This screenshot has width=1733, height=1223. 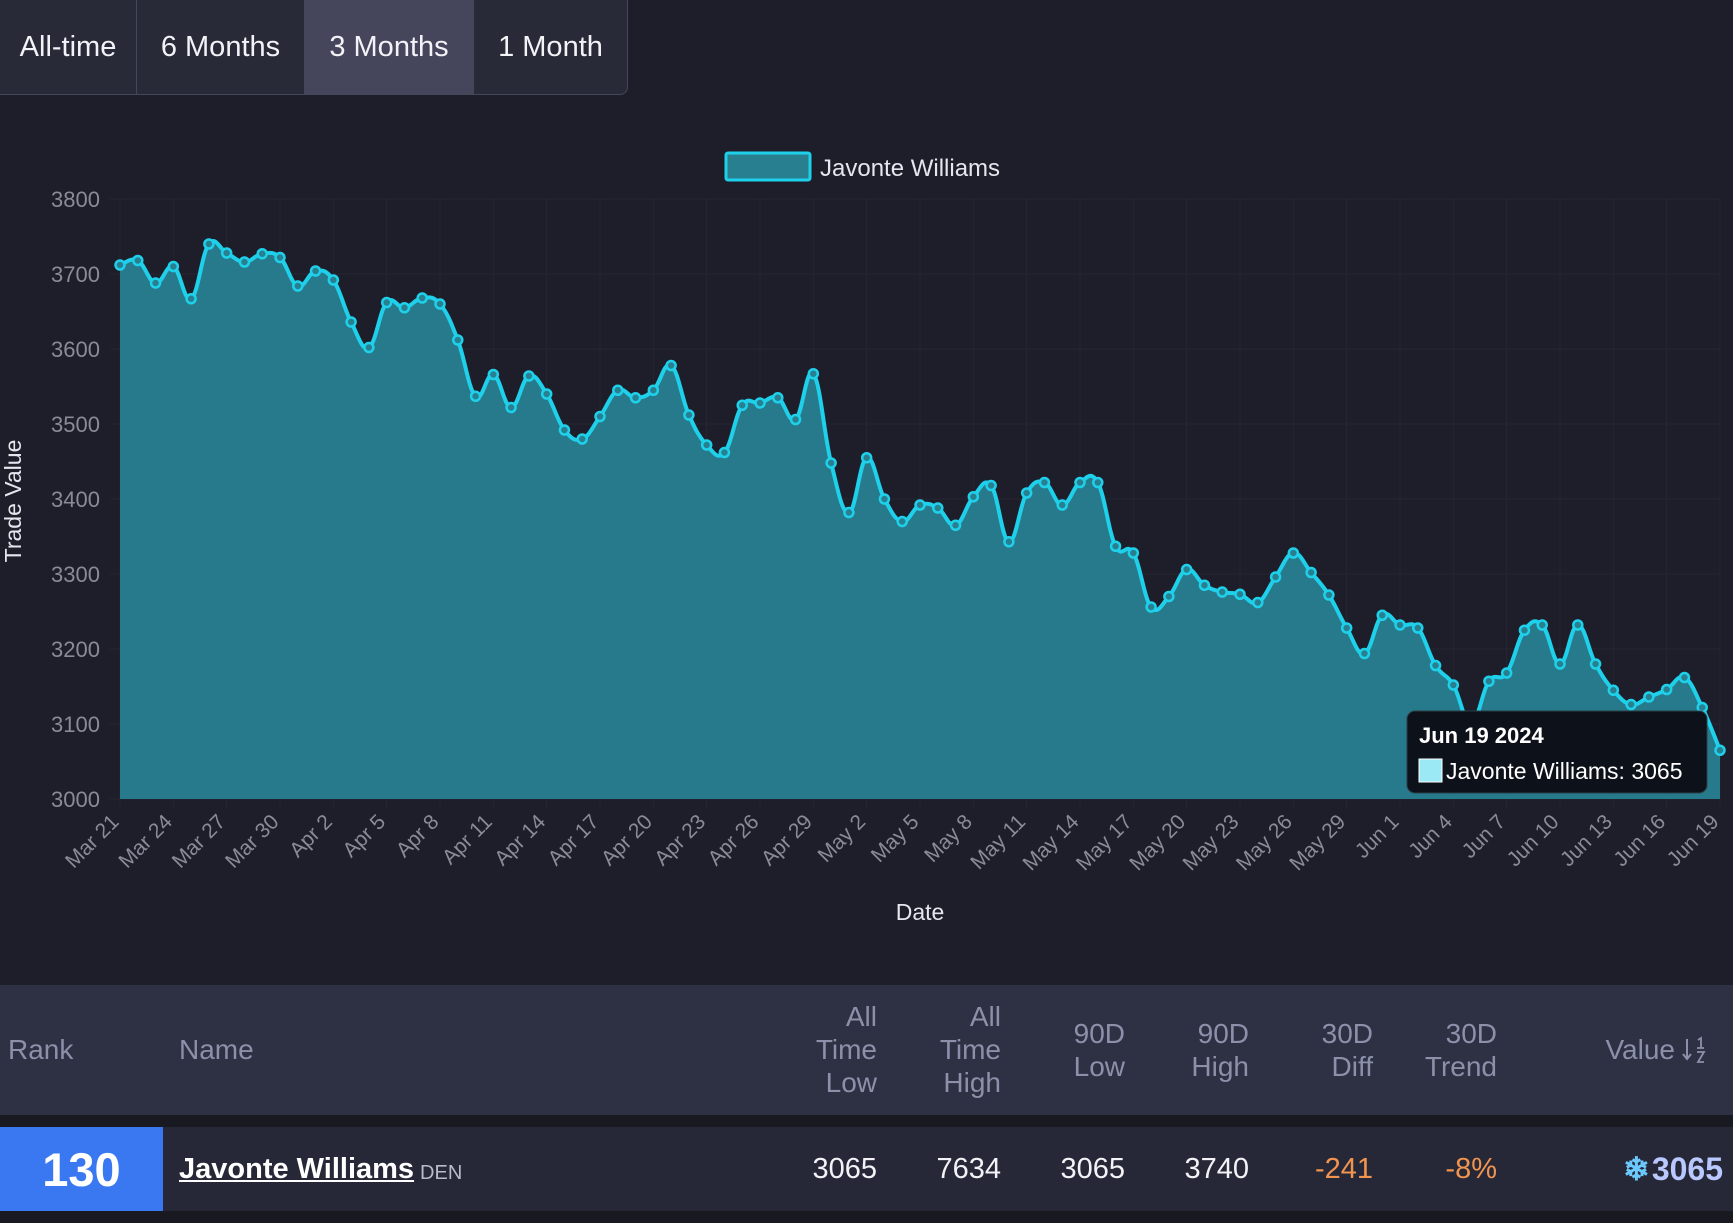 I want to click on tab-3-months: 3 Months, so click(x=389, y=47).